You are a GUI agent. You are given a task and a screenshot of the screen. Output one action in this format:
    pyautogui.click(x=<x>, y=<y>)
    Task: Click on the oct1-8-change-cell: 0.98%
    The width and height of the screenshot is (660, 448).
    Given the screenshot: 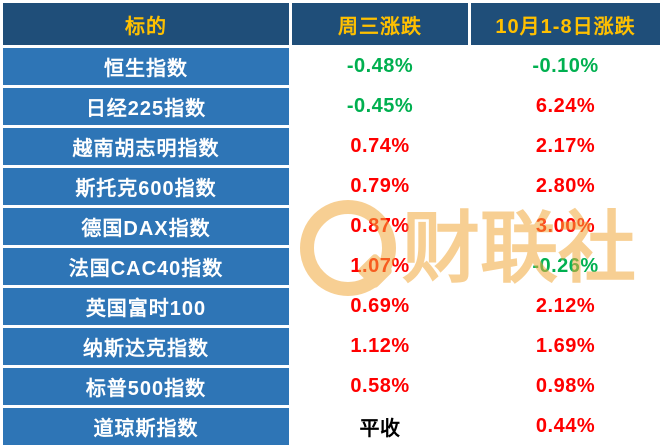 What is the action you would take?
    pyautogui.click(x=564, y=386)
    